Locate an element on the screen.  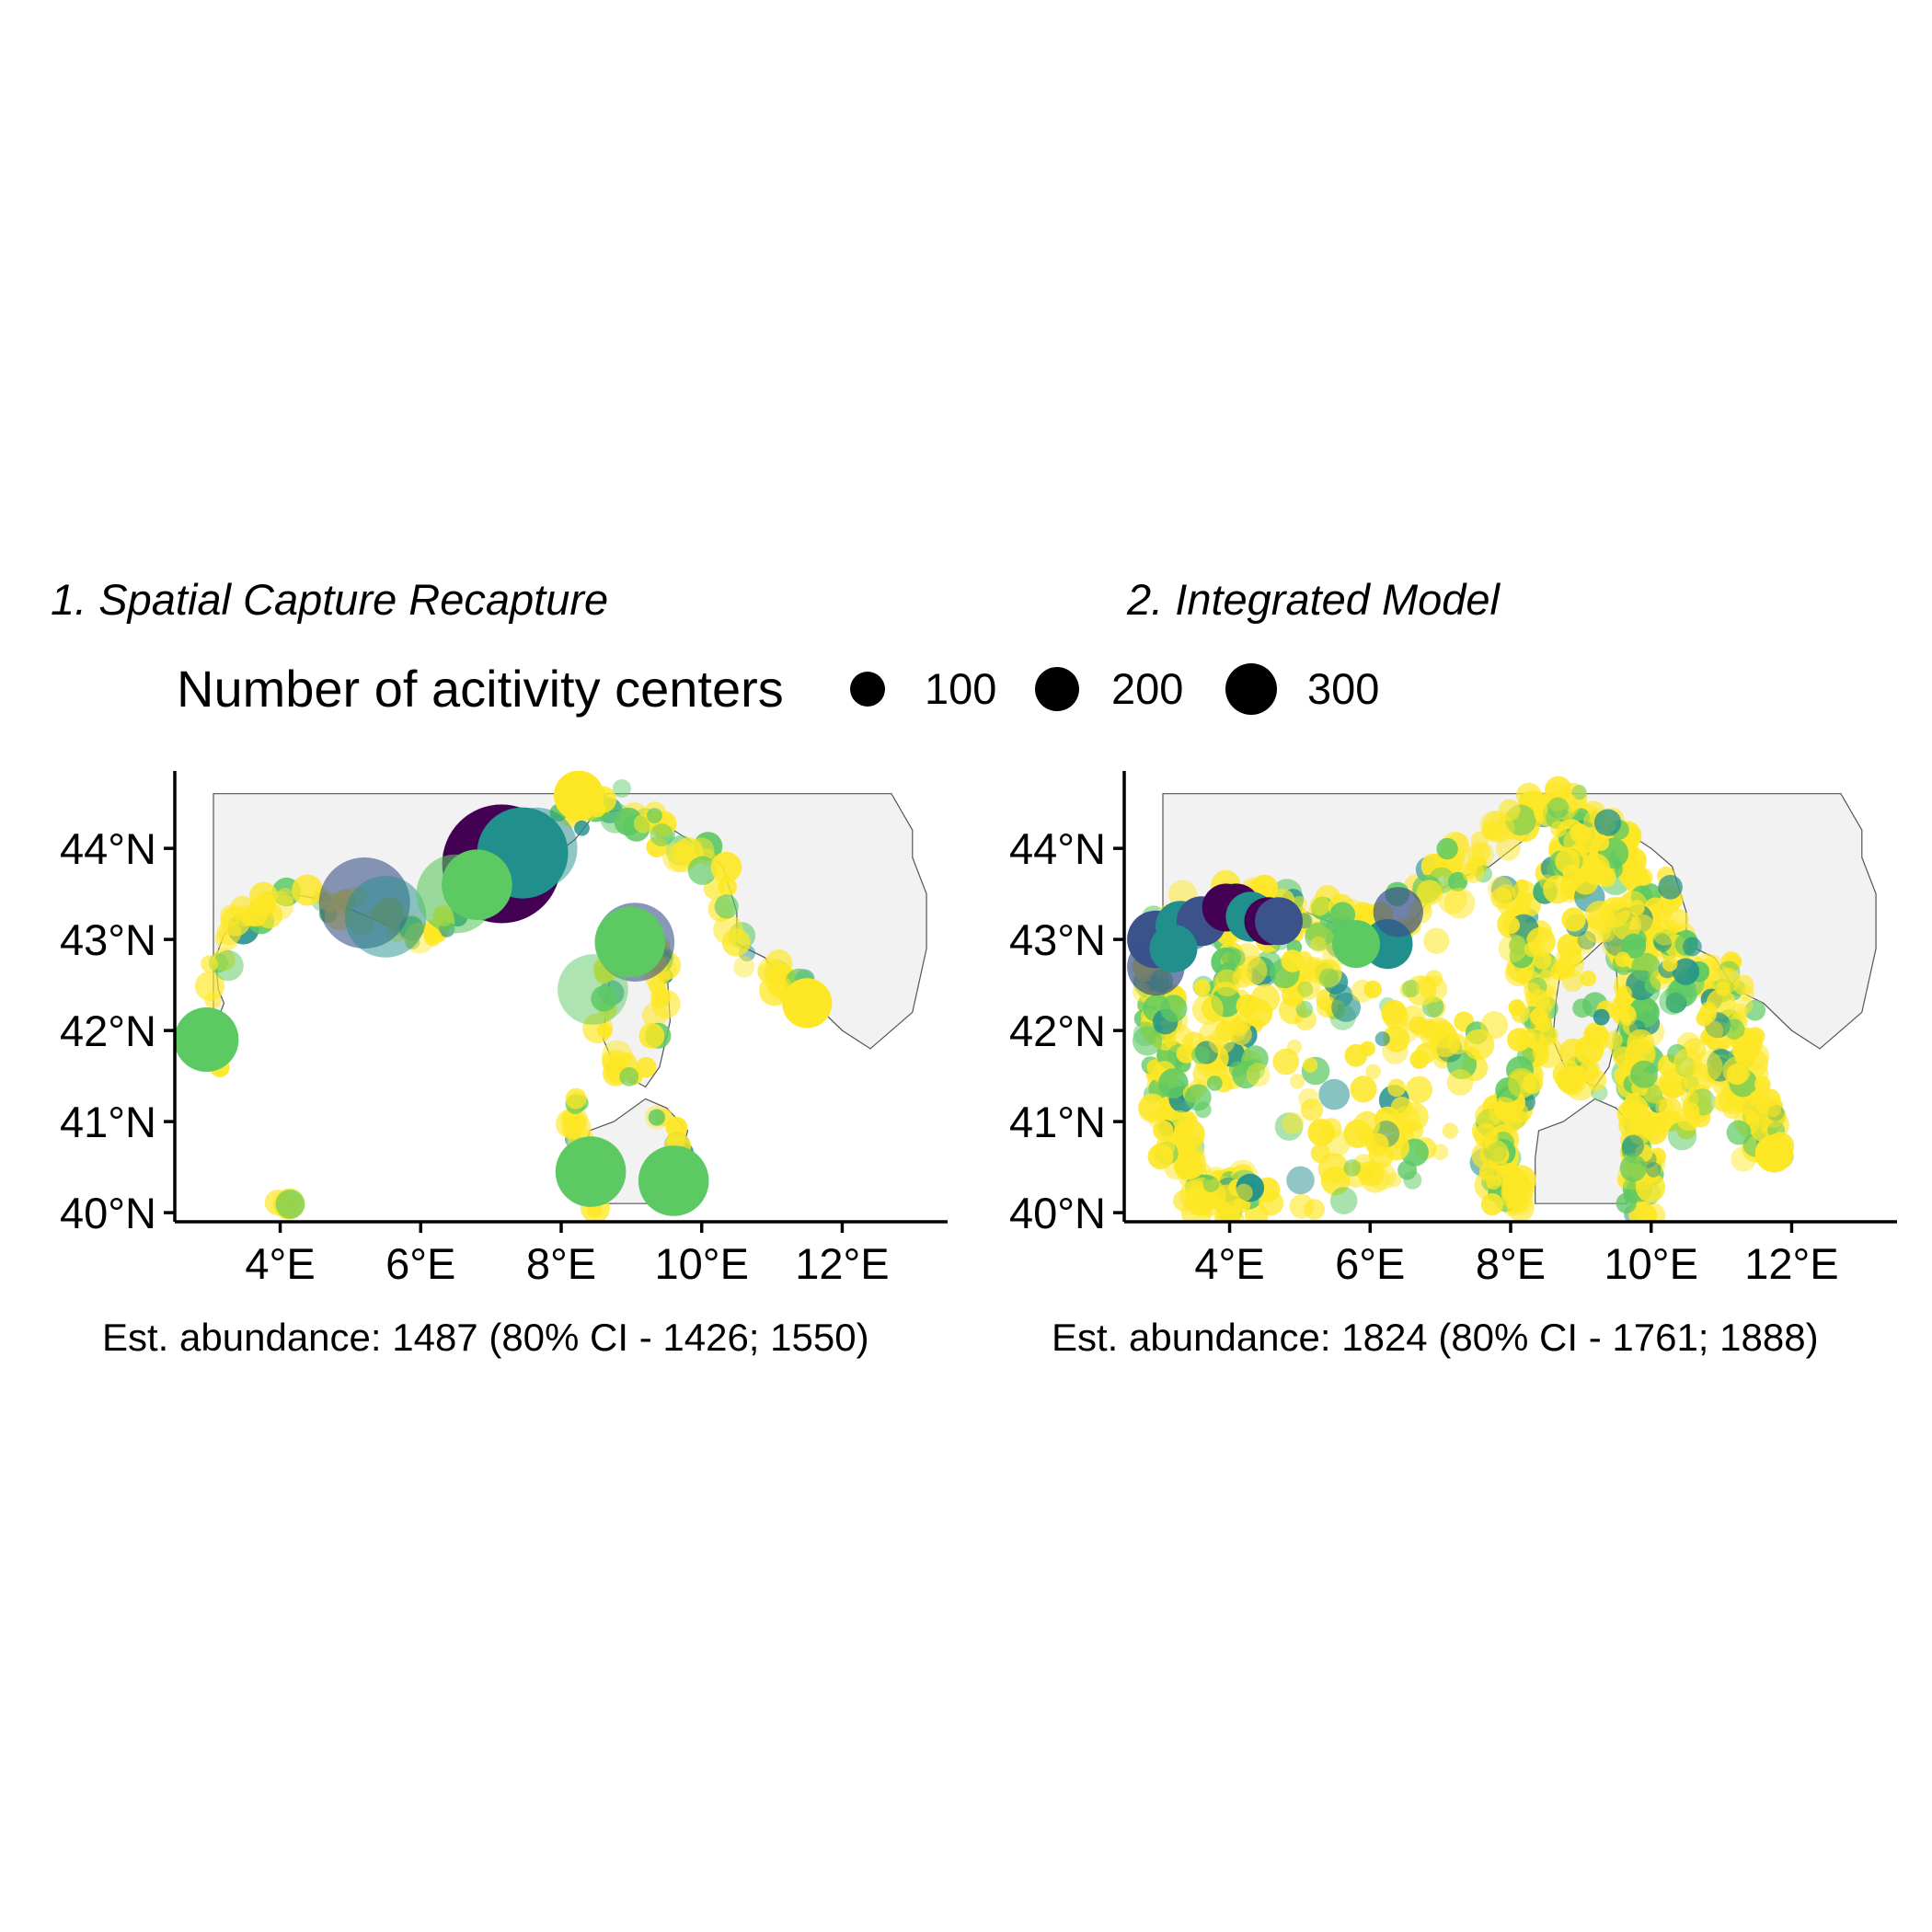
legend-label-100: 100 is located at coordinates (960, 688).